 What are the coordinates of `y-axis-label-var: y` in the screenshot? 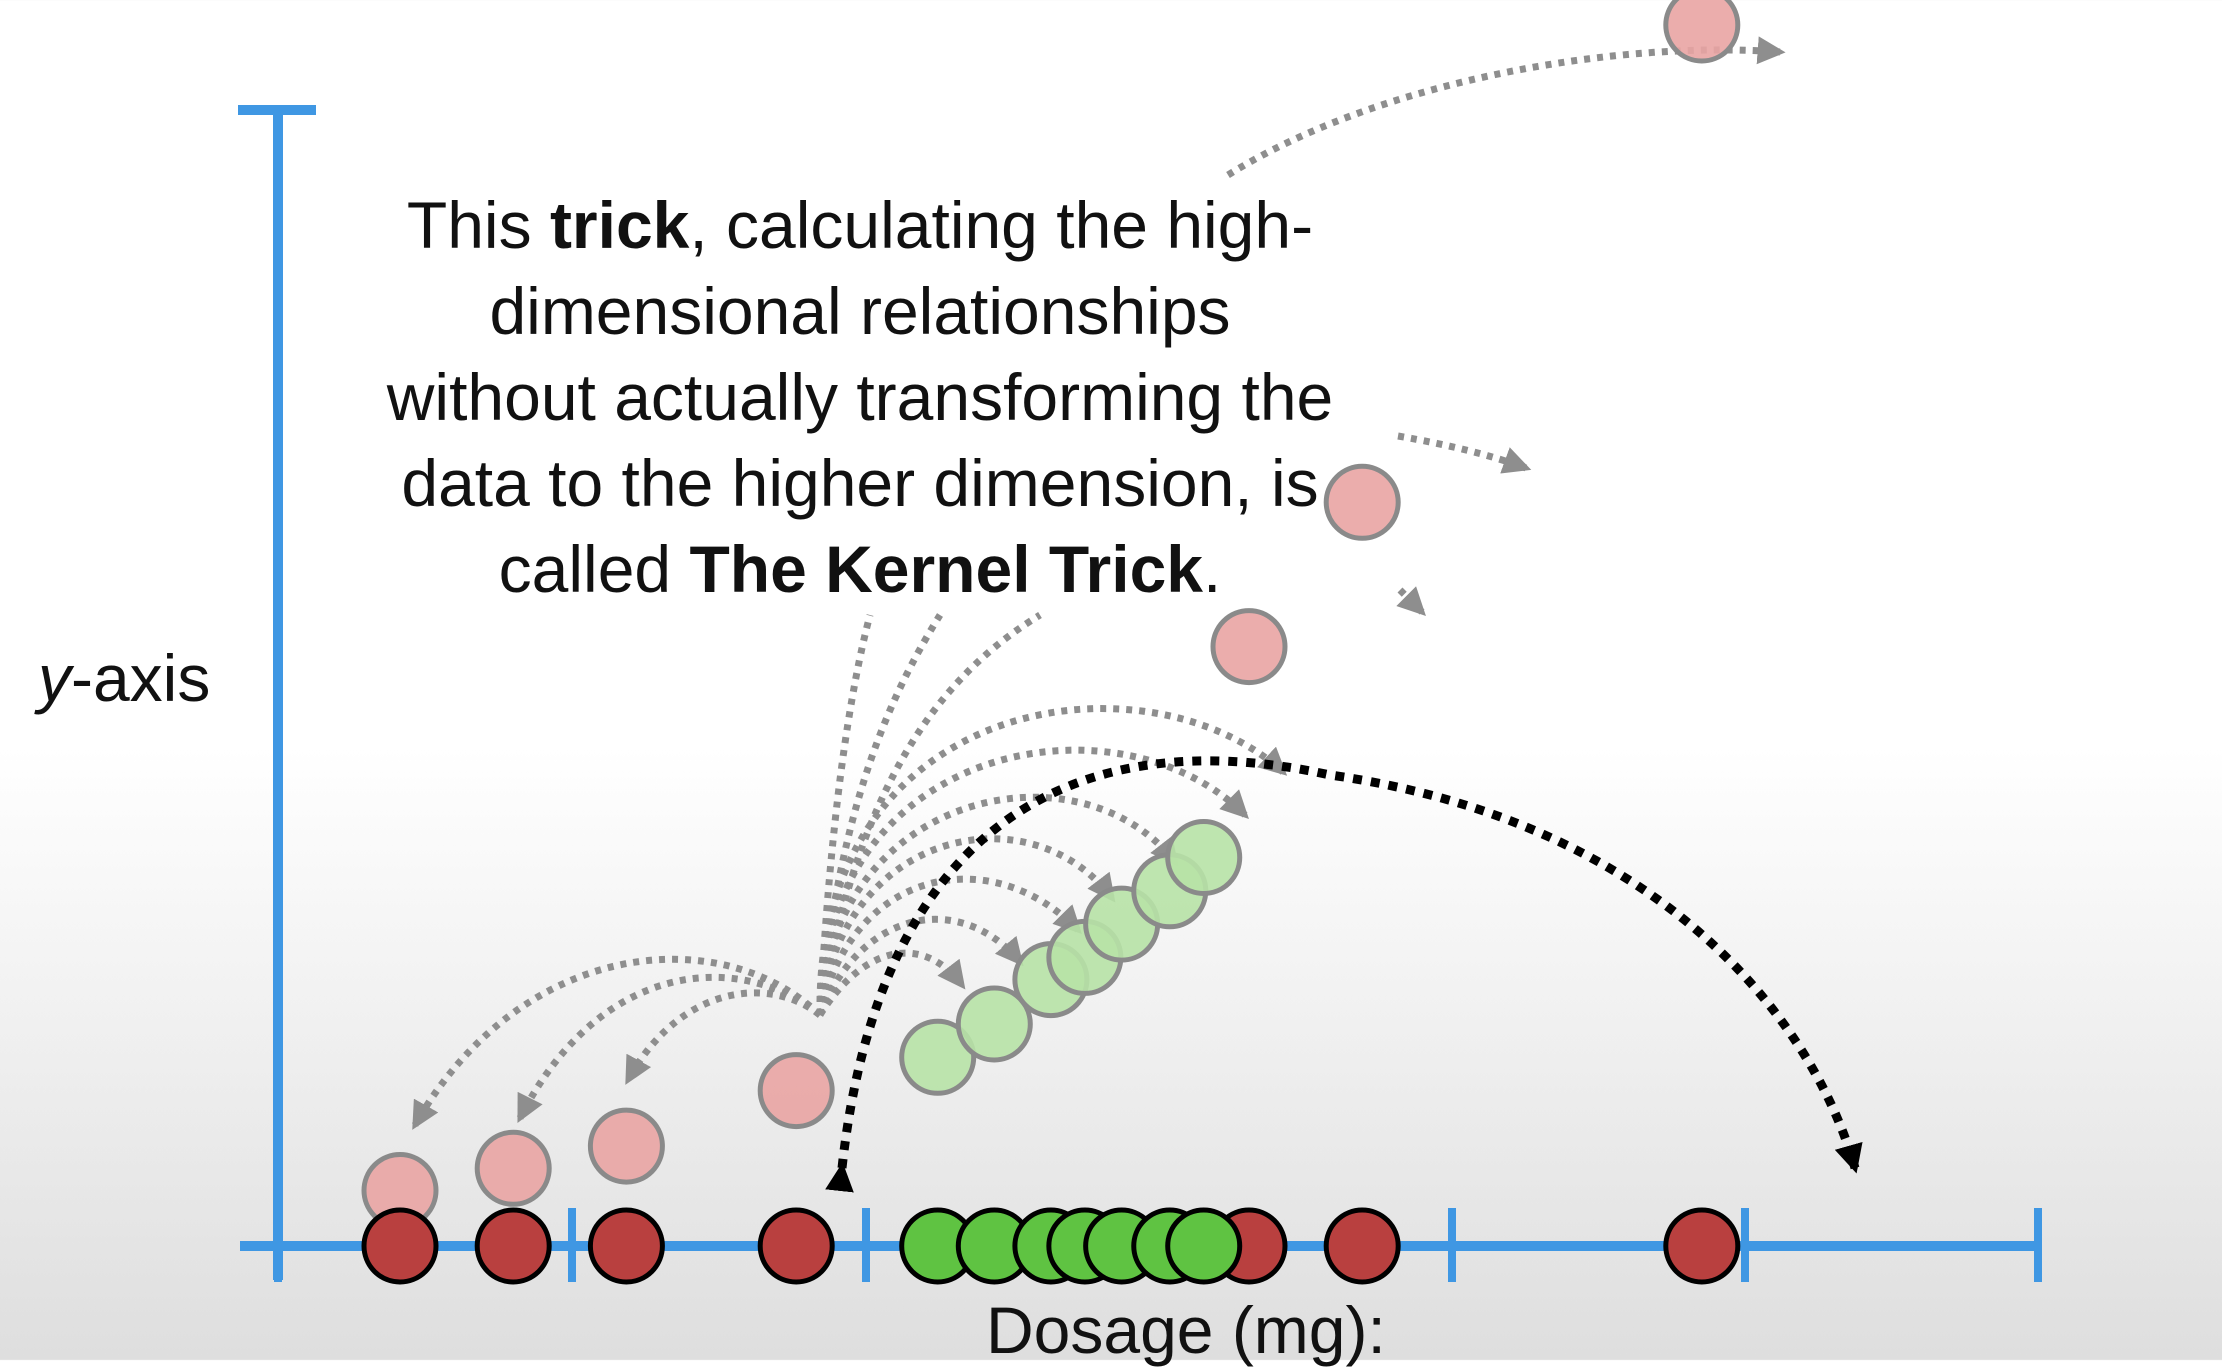 It's located at (54, 678).